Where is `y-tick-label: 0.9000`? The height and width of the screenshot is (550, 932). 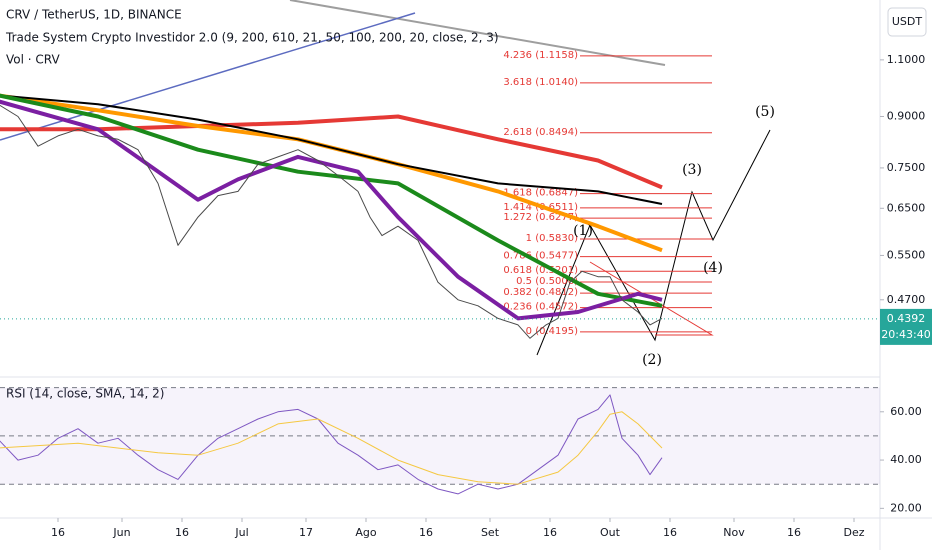 y-tick-label: 0.9000 is located at coordinates (906, 115).